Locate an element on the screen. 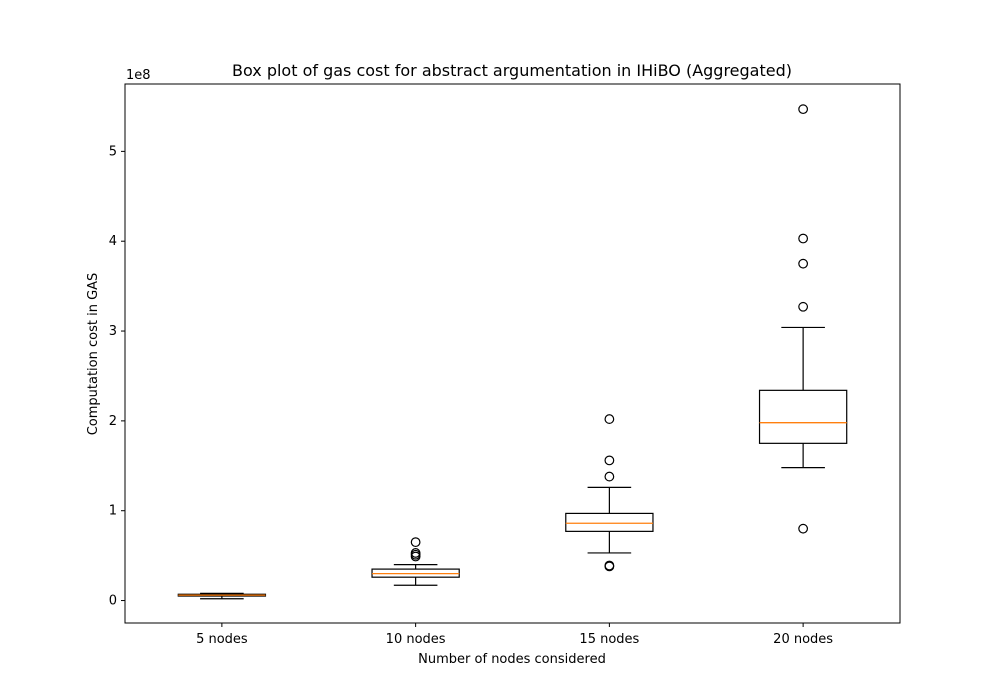 The height and width of the screenshot is (700, 1000). x-tick-label: 20 nodes is located at coordinates (803, 639).